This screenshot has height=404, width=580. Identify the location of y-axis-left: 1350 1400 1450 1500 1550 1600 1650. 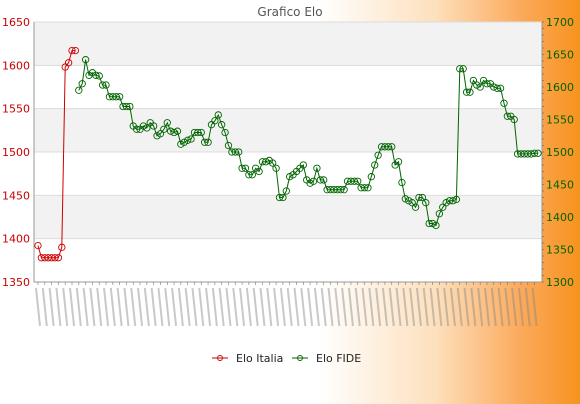
(16, 152).